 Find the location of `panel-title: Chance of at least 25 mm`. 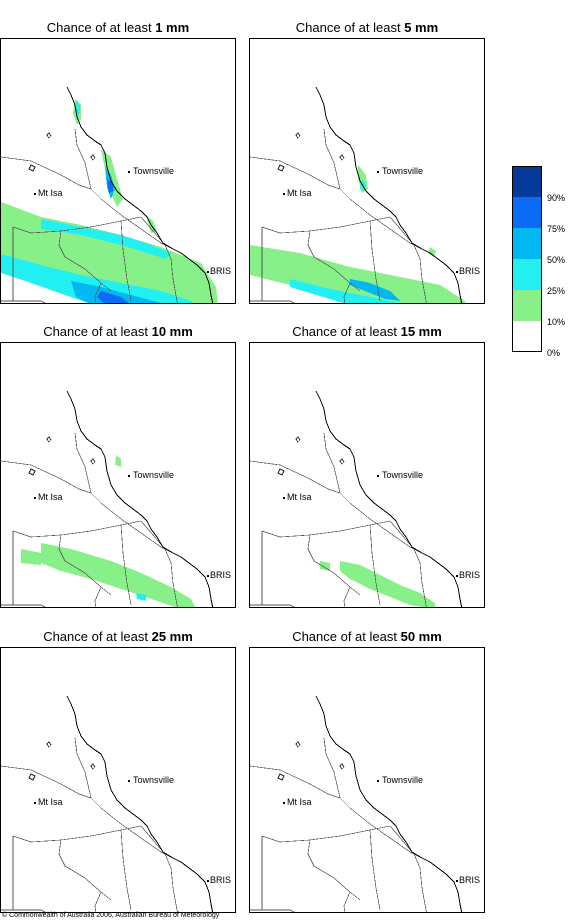

panel-title: Chance of at least 25 mm is located at coordinates (118, 636).